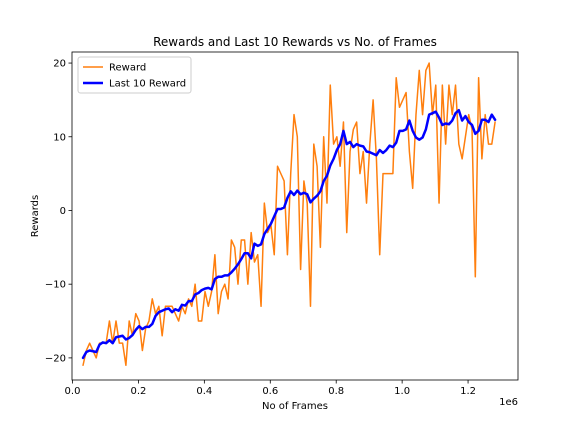 The height and width of the screenshot is (432, 576). Describe the element at coordinates (73, 391) in the screenshot. I see `x-tick-label: 0.0` at that location.